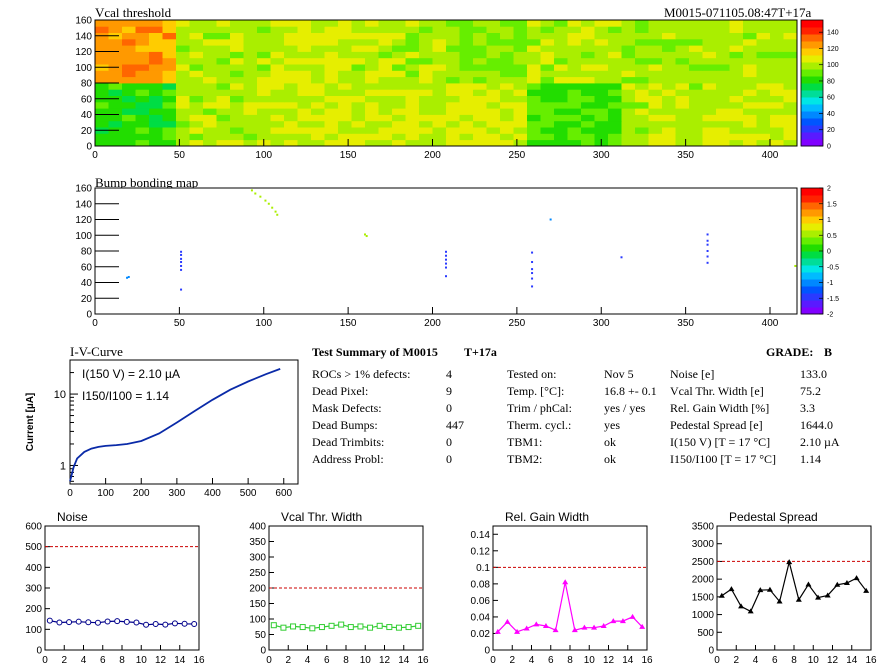  What do you see at coordinates (703, 527) in the screenshot?
I see `pedestal-y-tick-label: 3500` at bounding box center [703, 527].